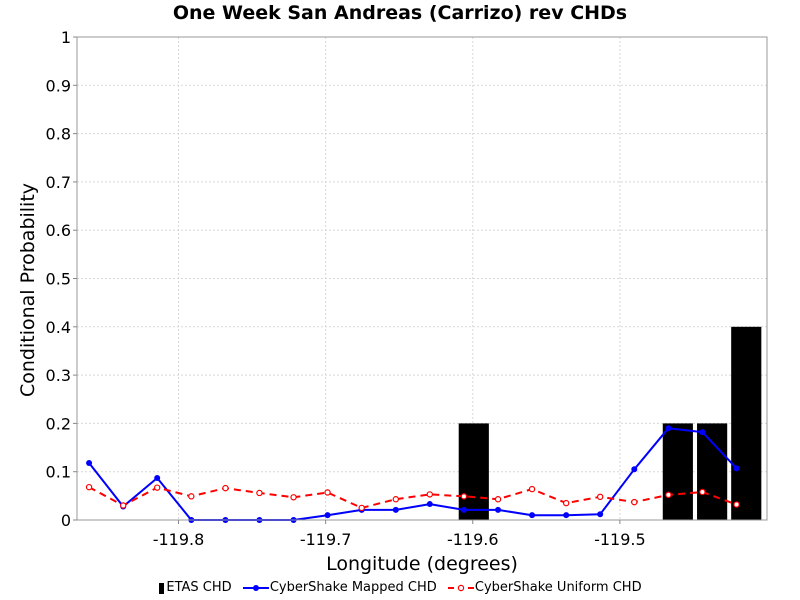  Describe the element at coordinates (422, 564) in the screenshot. I see `x-axis-label: Longitude (degrees)` at that location.